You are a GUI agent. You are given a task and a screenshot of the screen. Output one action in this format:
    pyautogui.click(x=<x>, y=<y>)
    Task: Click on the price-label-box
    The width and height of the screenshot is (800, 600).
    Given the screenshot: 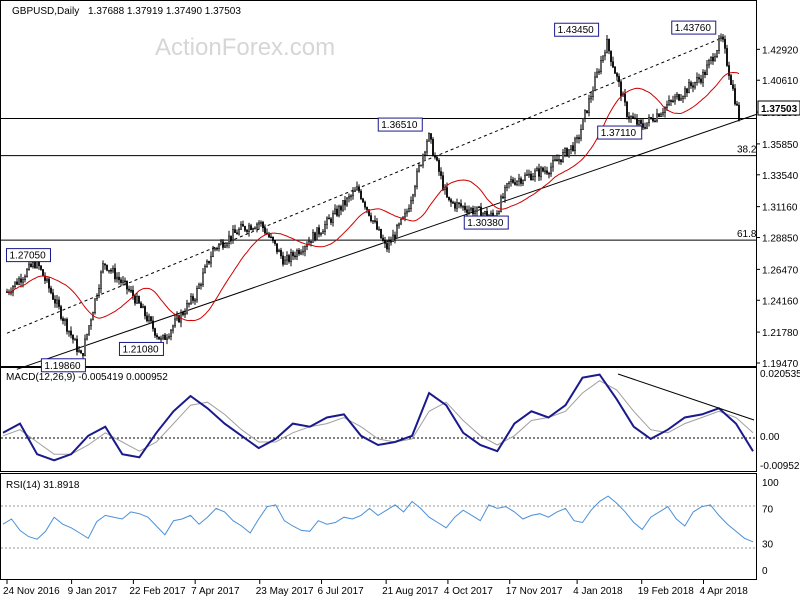 What is the action you would take?
    pyautogui.click(x=694, y=27)
    